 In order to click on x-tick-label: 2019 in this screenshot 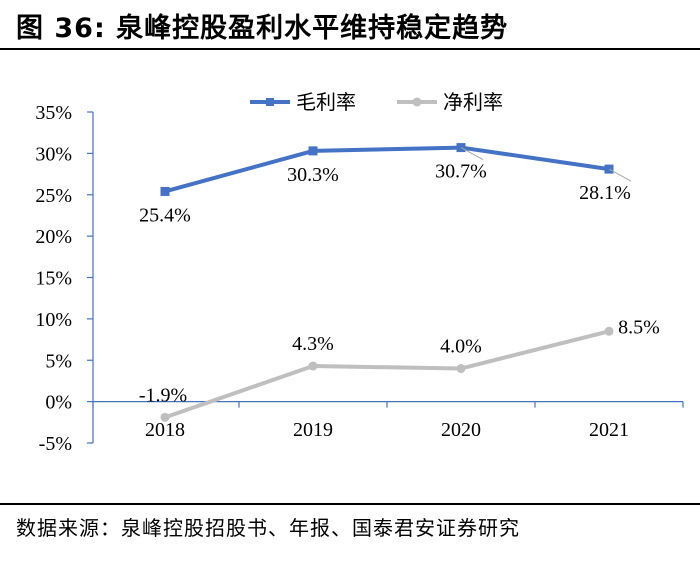, I will do `click(313, 430)`.